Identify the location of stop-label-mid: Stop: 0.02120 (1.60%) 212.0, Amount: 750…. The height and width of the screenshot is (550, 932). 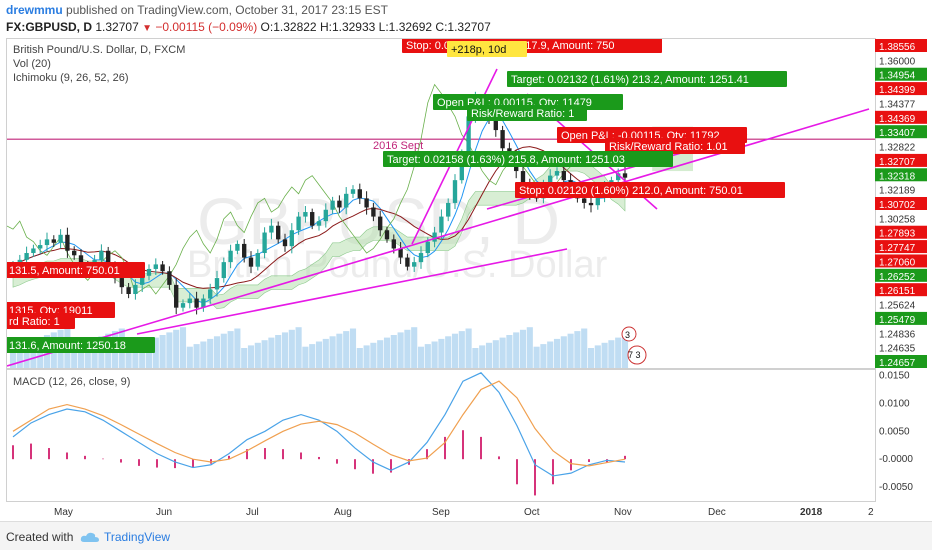
(650, 190).